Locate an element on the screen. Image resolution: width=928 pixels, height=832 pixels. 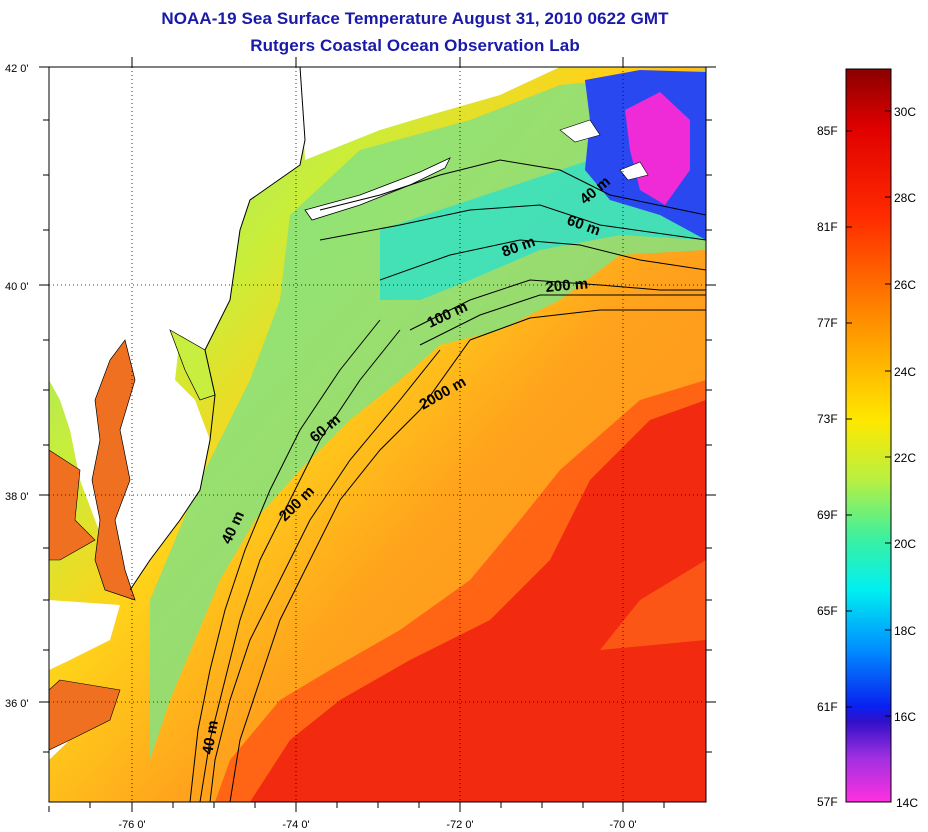
coastline is located at coordinates (217, 329).